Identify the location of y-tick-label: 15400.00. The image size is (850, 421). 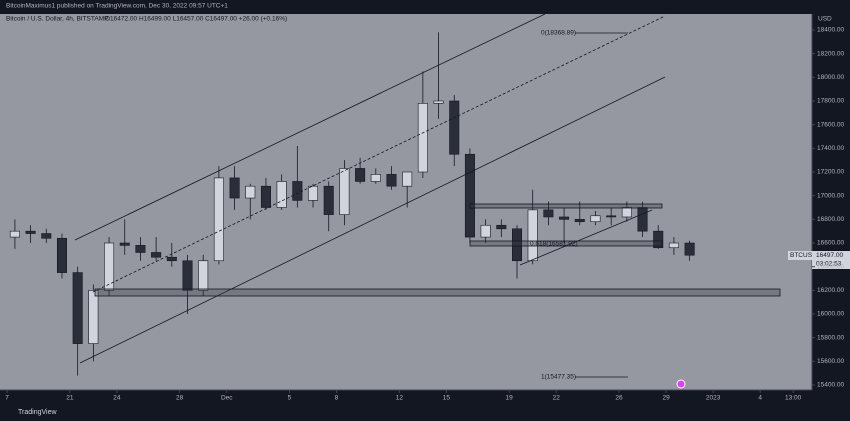
(830, 385).